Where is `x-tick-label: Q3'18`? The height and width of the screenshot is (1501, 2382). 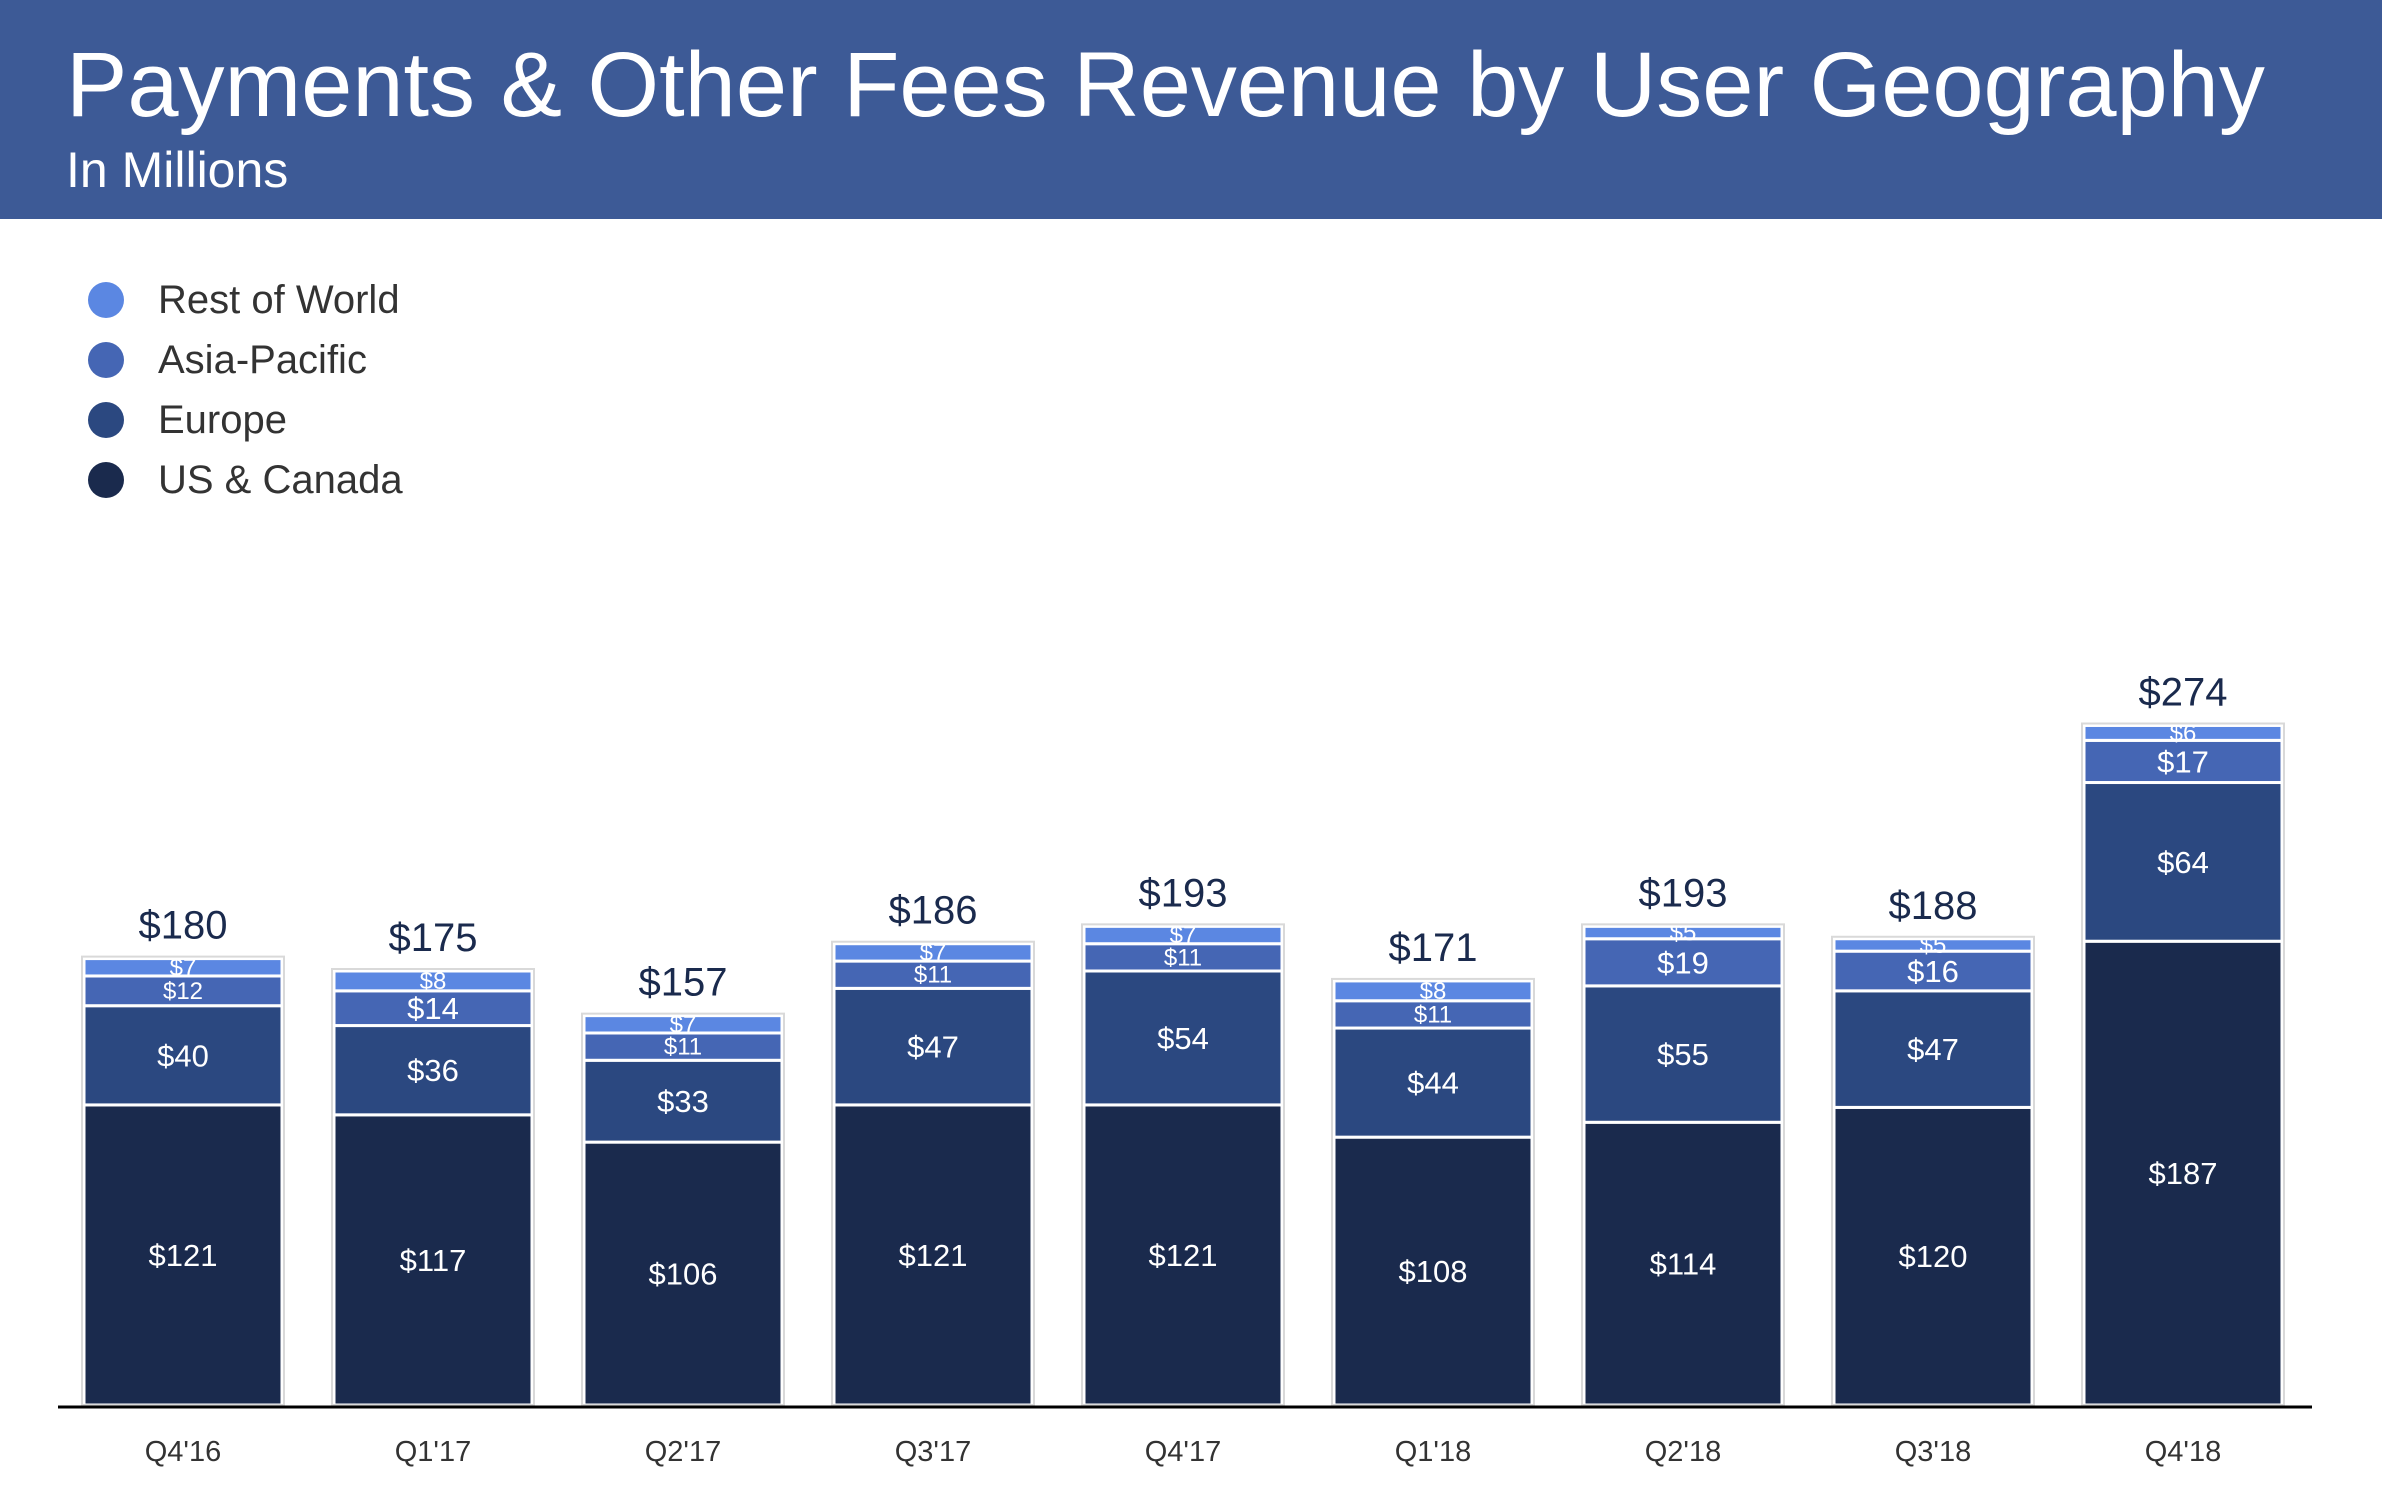
x-tick-label: Q3'18 is located at coordinates (1933, 1452).